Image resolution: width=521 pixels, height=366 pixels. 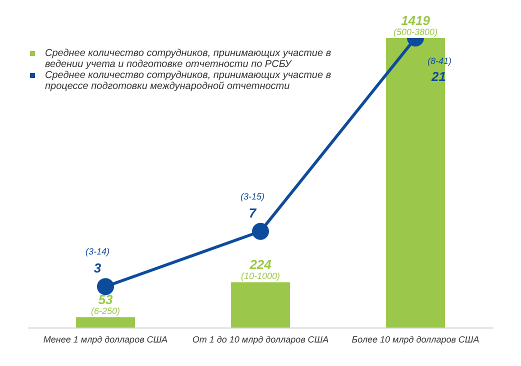 I want to click on data-label: 53, so click(x=106, y=300).